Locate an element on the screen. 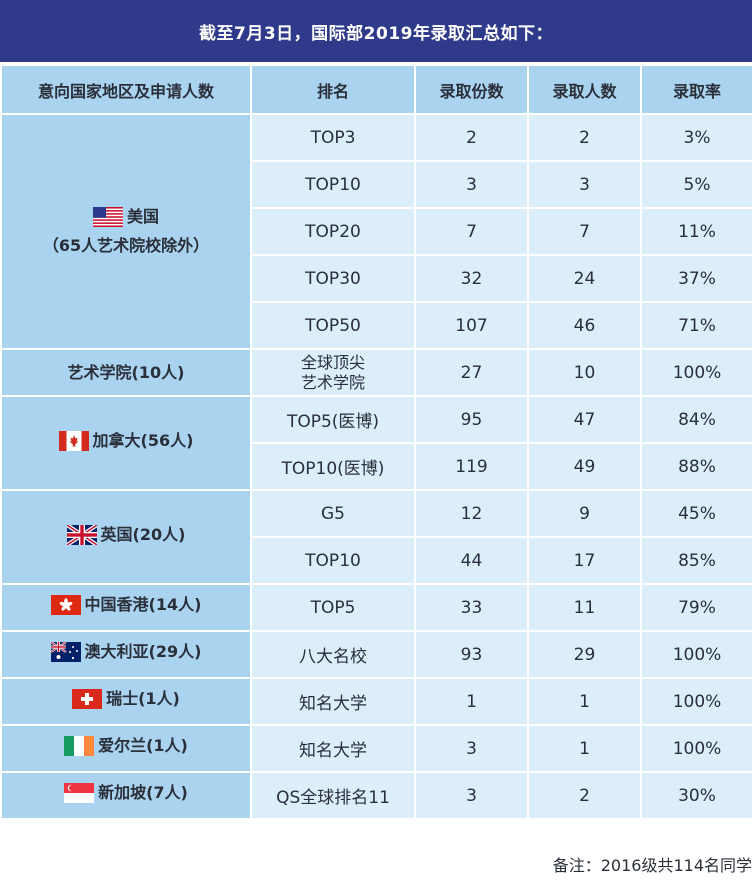 The height and width of the screenshot is (883, 752). rate-cell: 71% is located at coordinates (696, 325).